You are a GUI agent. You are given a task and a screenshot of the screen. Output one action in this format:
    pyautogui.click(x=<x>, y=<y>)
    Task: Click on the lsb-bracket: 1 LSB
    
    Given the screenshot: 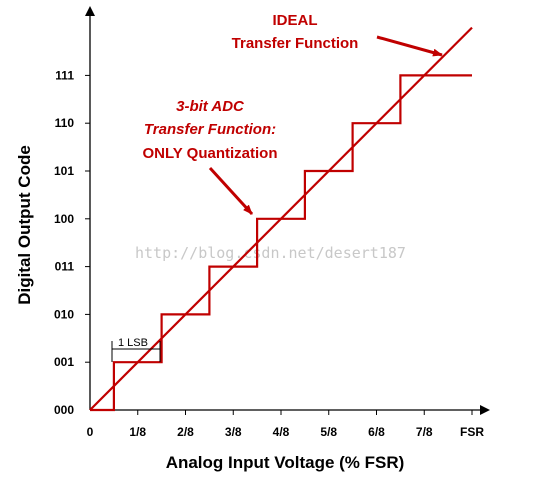 What is the action you would take?
    pyautogui.click(x=136, y=349)
    